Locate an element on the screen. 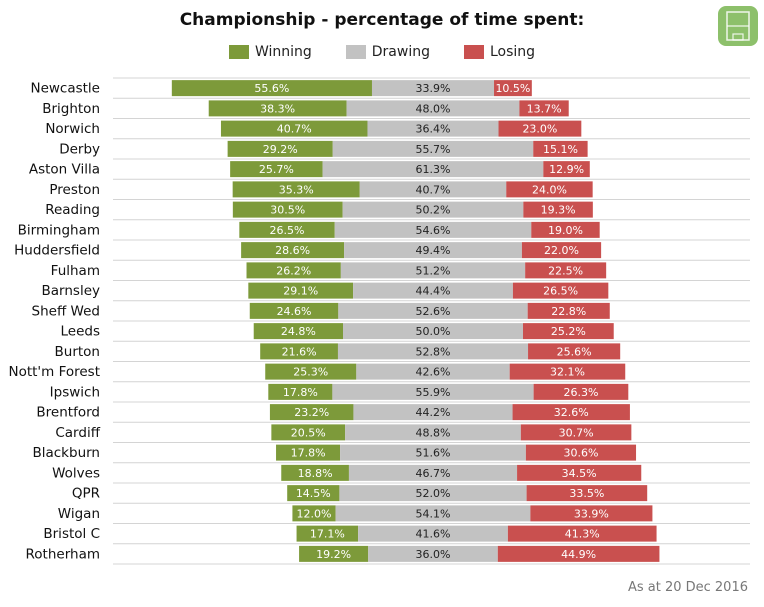 The width and height of the screenshot is (764, 607). value-label-winning: 18.8% is located at coordinates (315, 473).